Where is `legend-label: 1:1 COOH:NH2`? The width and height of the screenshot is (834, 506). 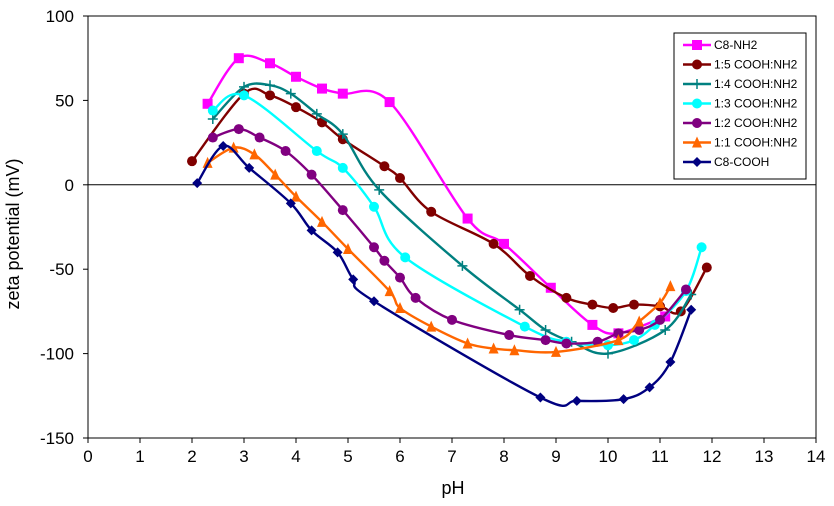
legend-label: 1:1 COOH:NH2 is located at coordinates (756, 143).